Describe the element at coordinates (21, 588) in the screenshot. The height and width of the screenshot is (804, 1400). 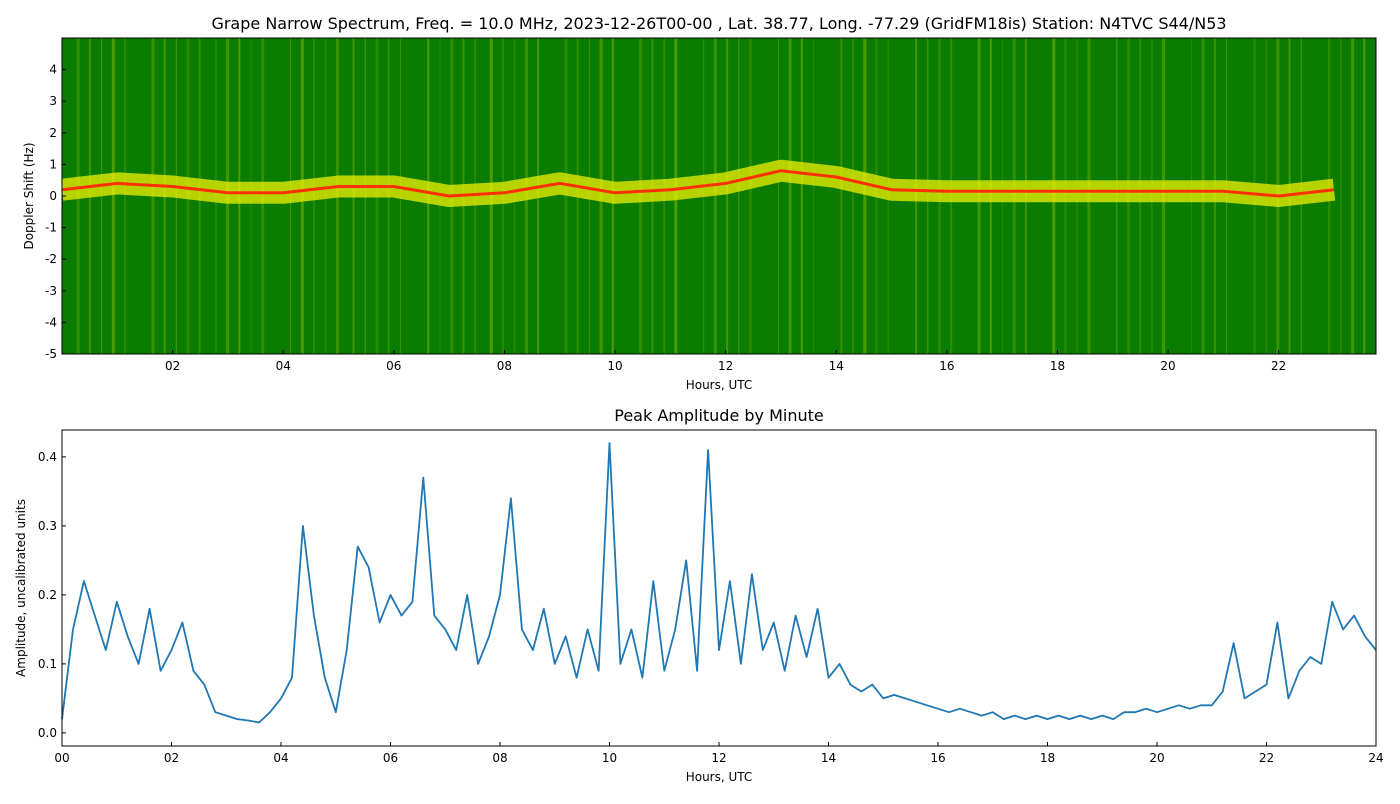
I see `y-axis-label: Amplitude, uncalibrated units` at that location.